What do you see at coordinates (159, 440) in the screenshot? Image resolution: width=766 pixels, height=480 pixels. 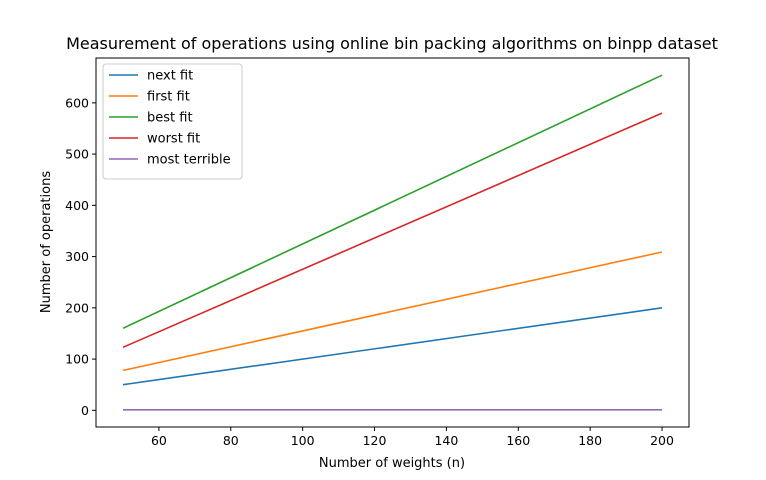 I see `x-tick-label-0: 60` at bounding box center [159, 440].